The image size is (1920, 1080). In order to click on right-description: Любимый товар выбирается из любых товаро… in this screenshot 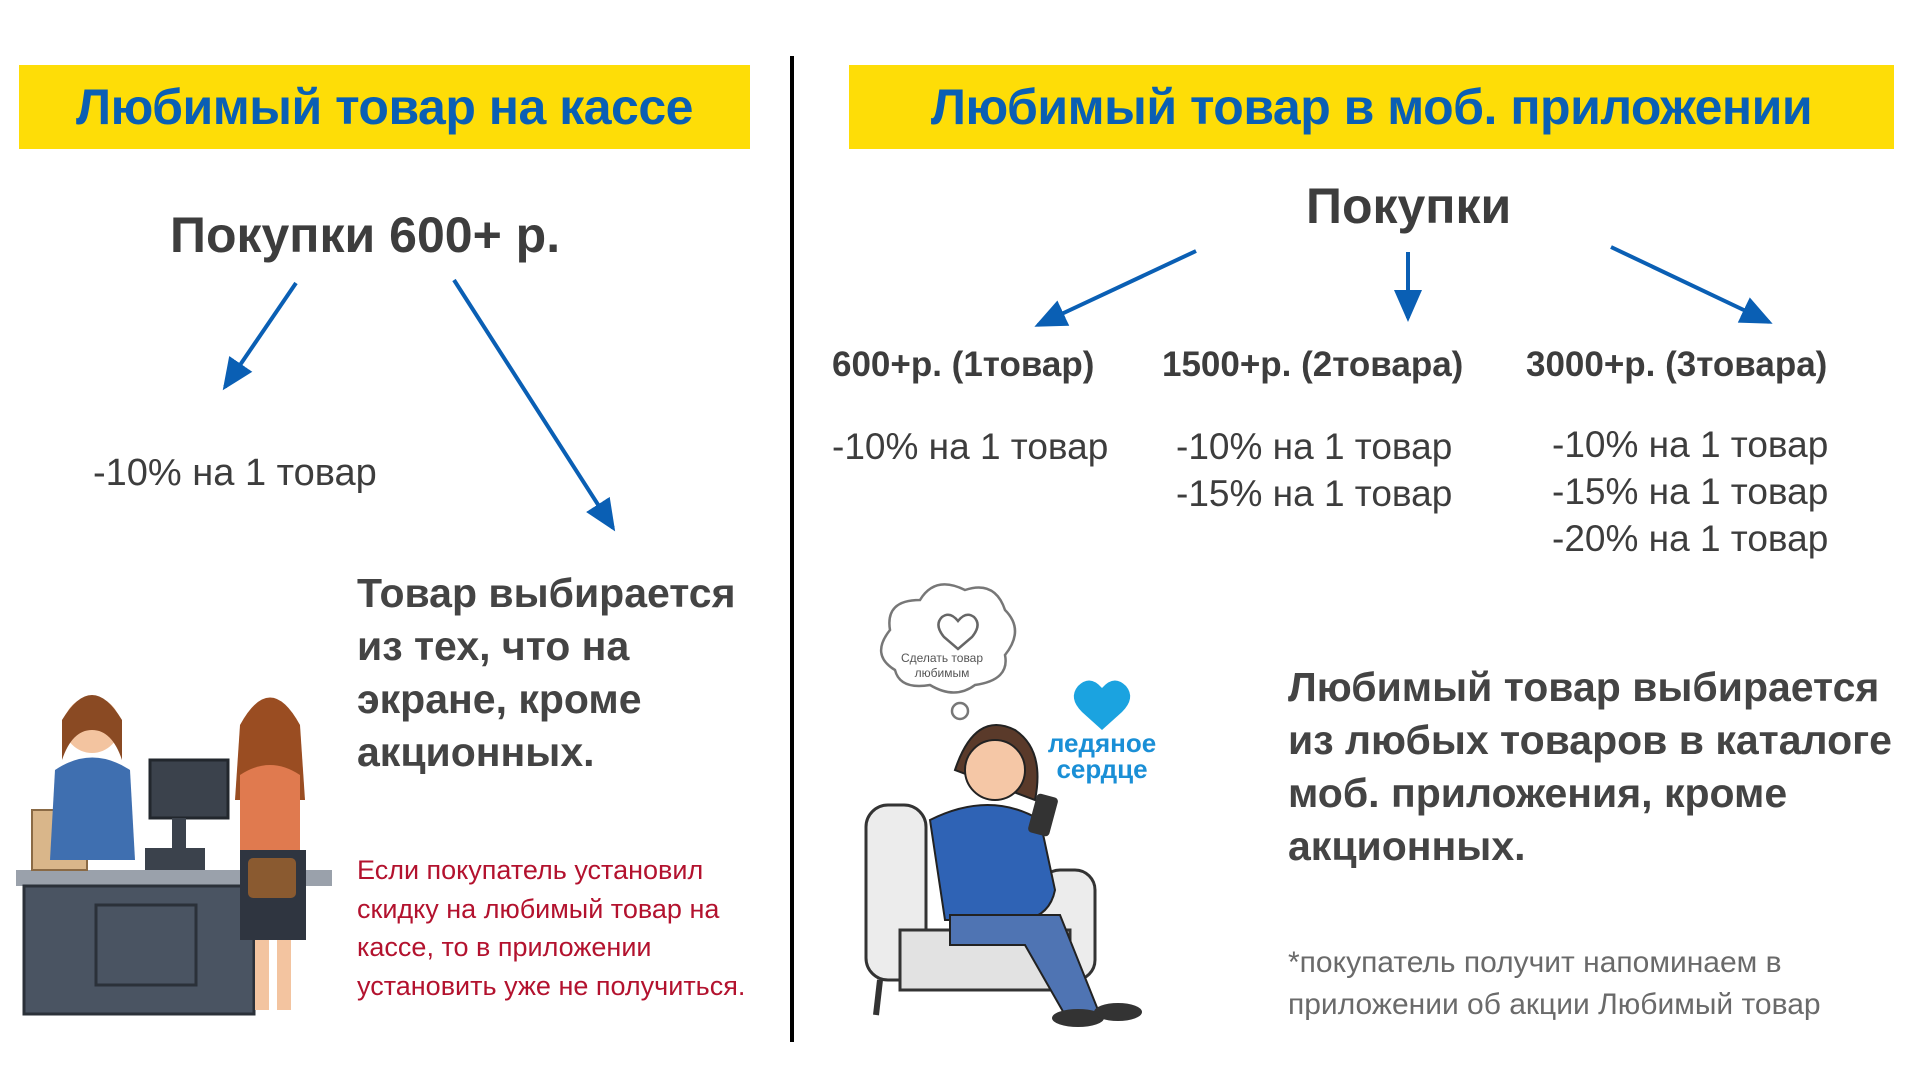, I will do `click(1590, 767)`.